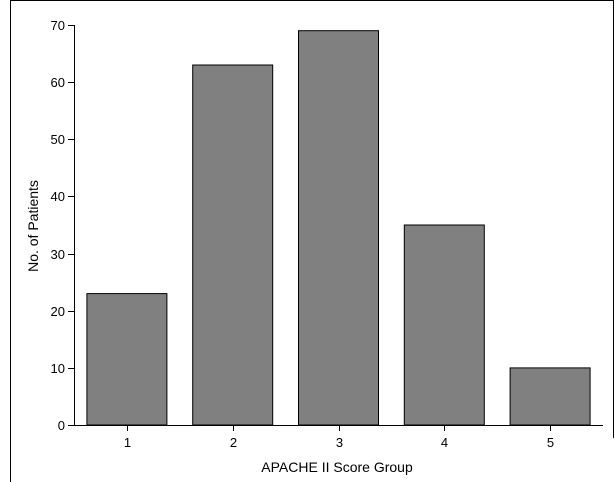  What do you see at coordinates (58, 311) in the screenshot?
I see `y-tick-label-20: 20` at bounding box center [58, 311].